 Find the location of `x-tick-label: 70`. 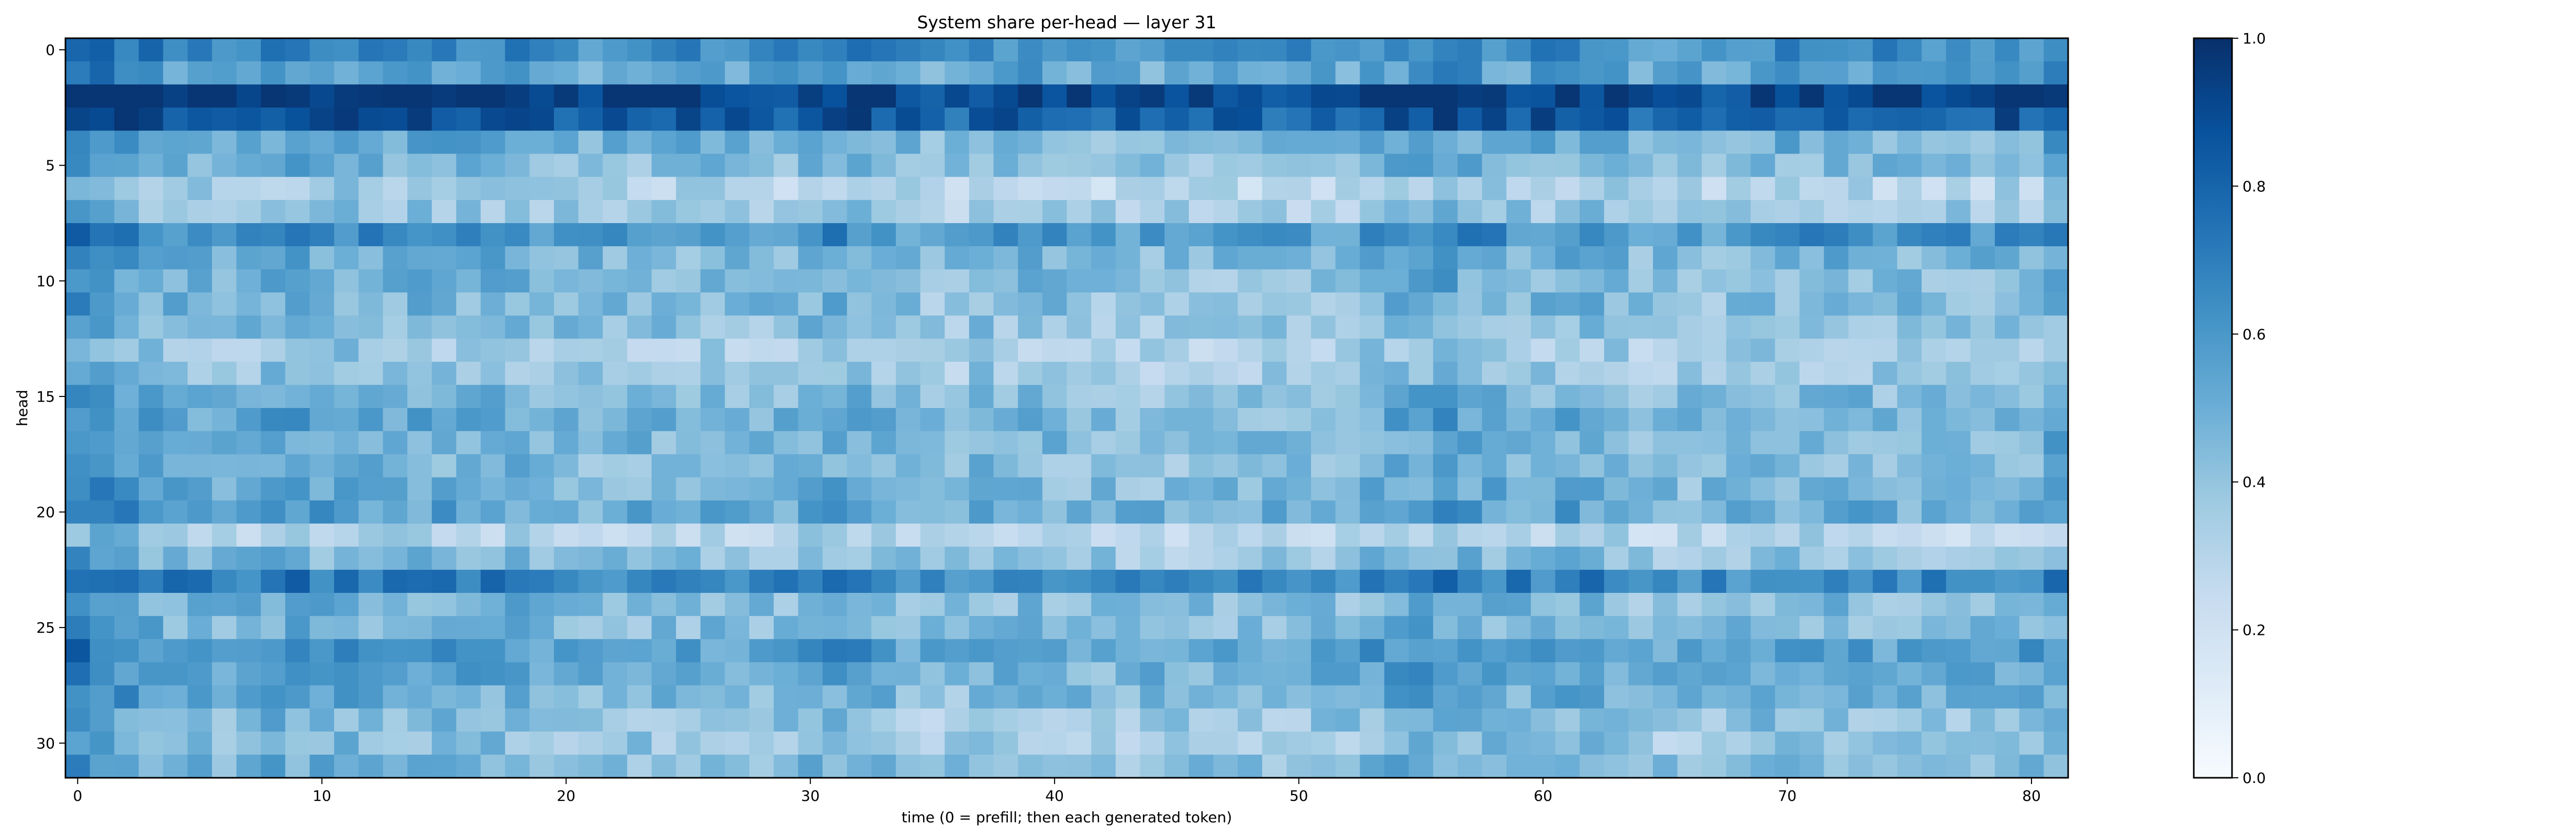

x-tick-label: 70 is located at coordinates (1787, 796).